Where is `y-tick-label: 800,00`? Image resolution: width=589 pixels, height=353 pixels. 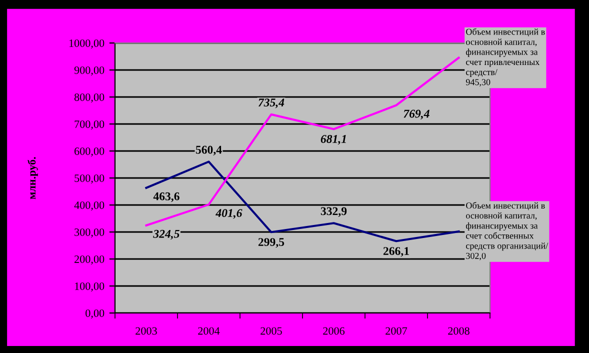
y-tick-label: 800,00 is located at coordinates (89, 98).